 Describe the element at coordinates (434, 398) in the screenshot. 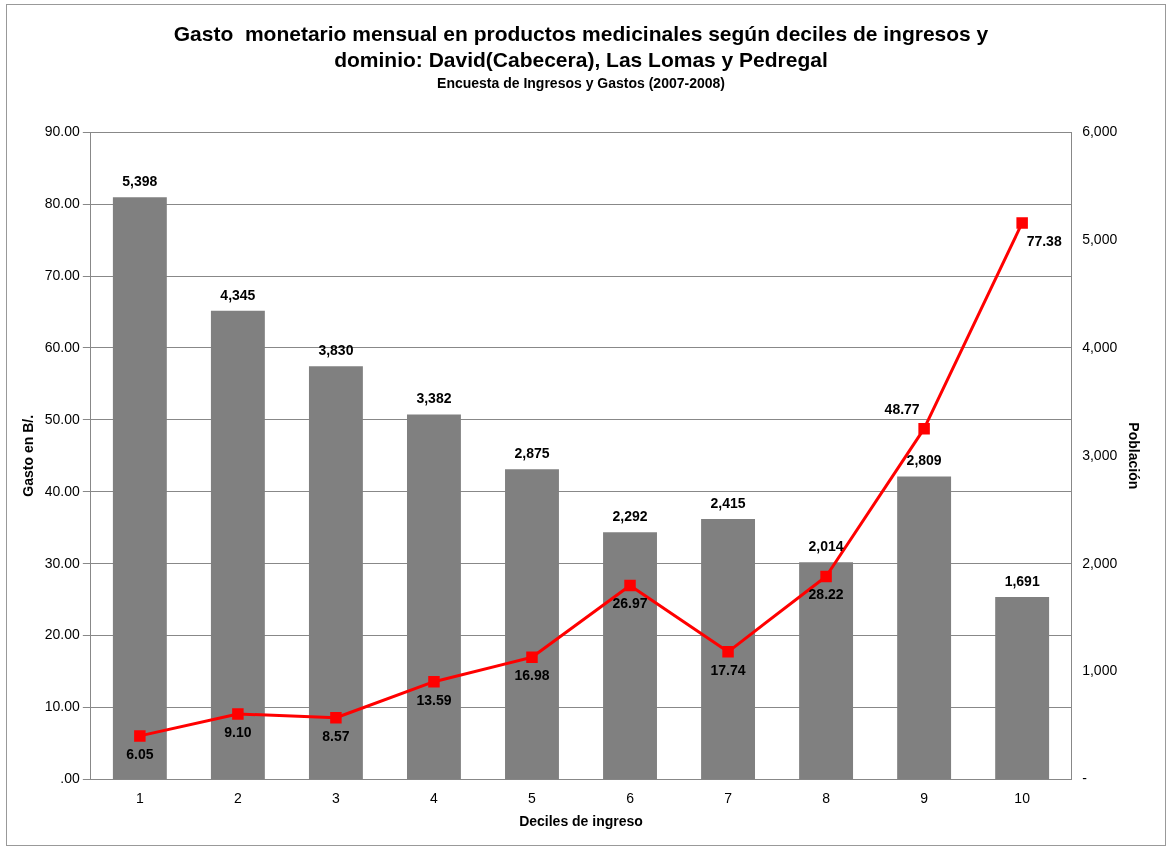

I see `data-label: 3,382` at that location.